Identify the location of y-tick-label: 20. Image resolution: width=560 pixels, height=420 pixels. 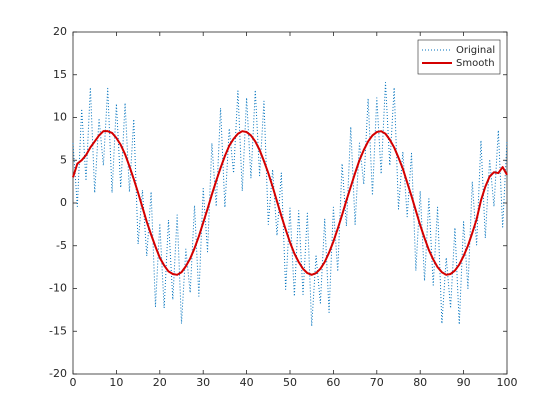
(60, 31).